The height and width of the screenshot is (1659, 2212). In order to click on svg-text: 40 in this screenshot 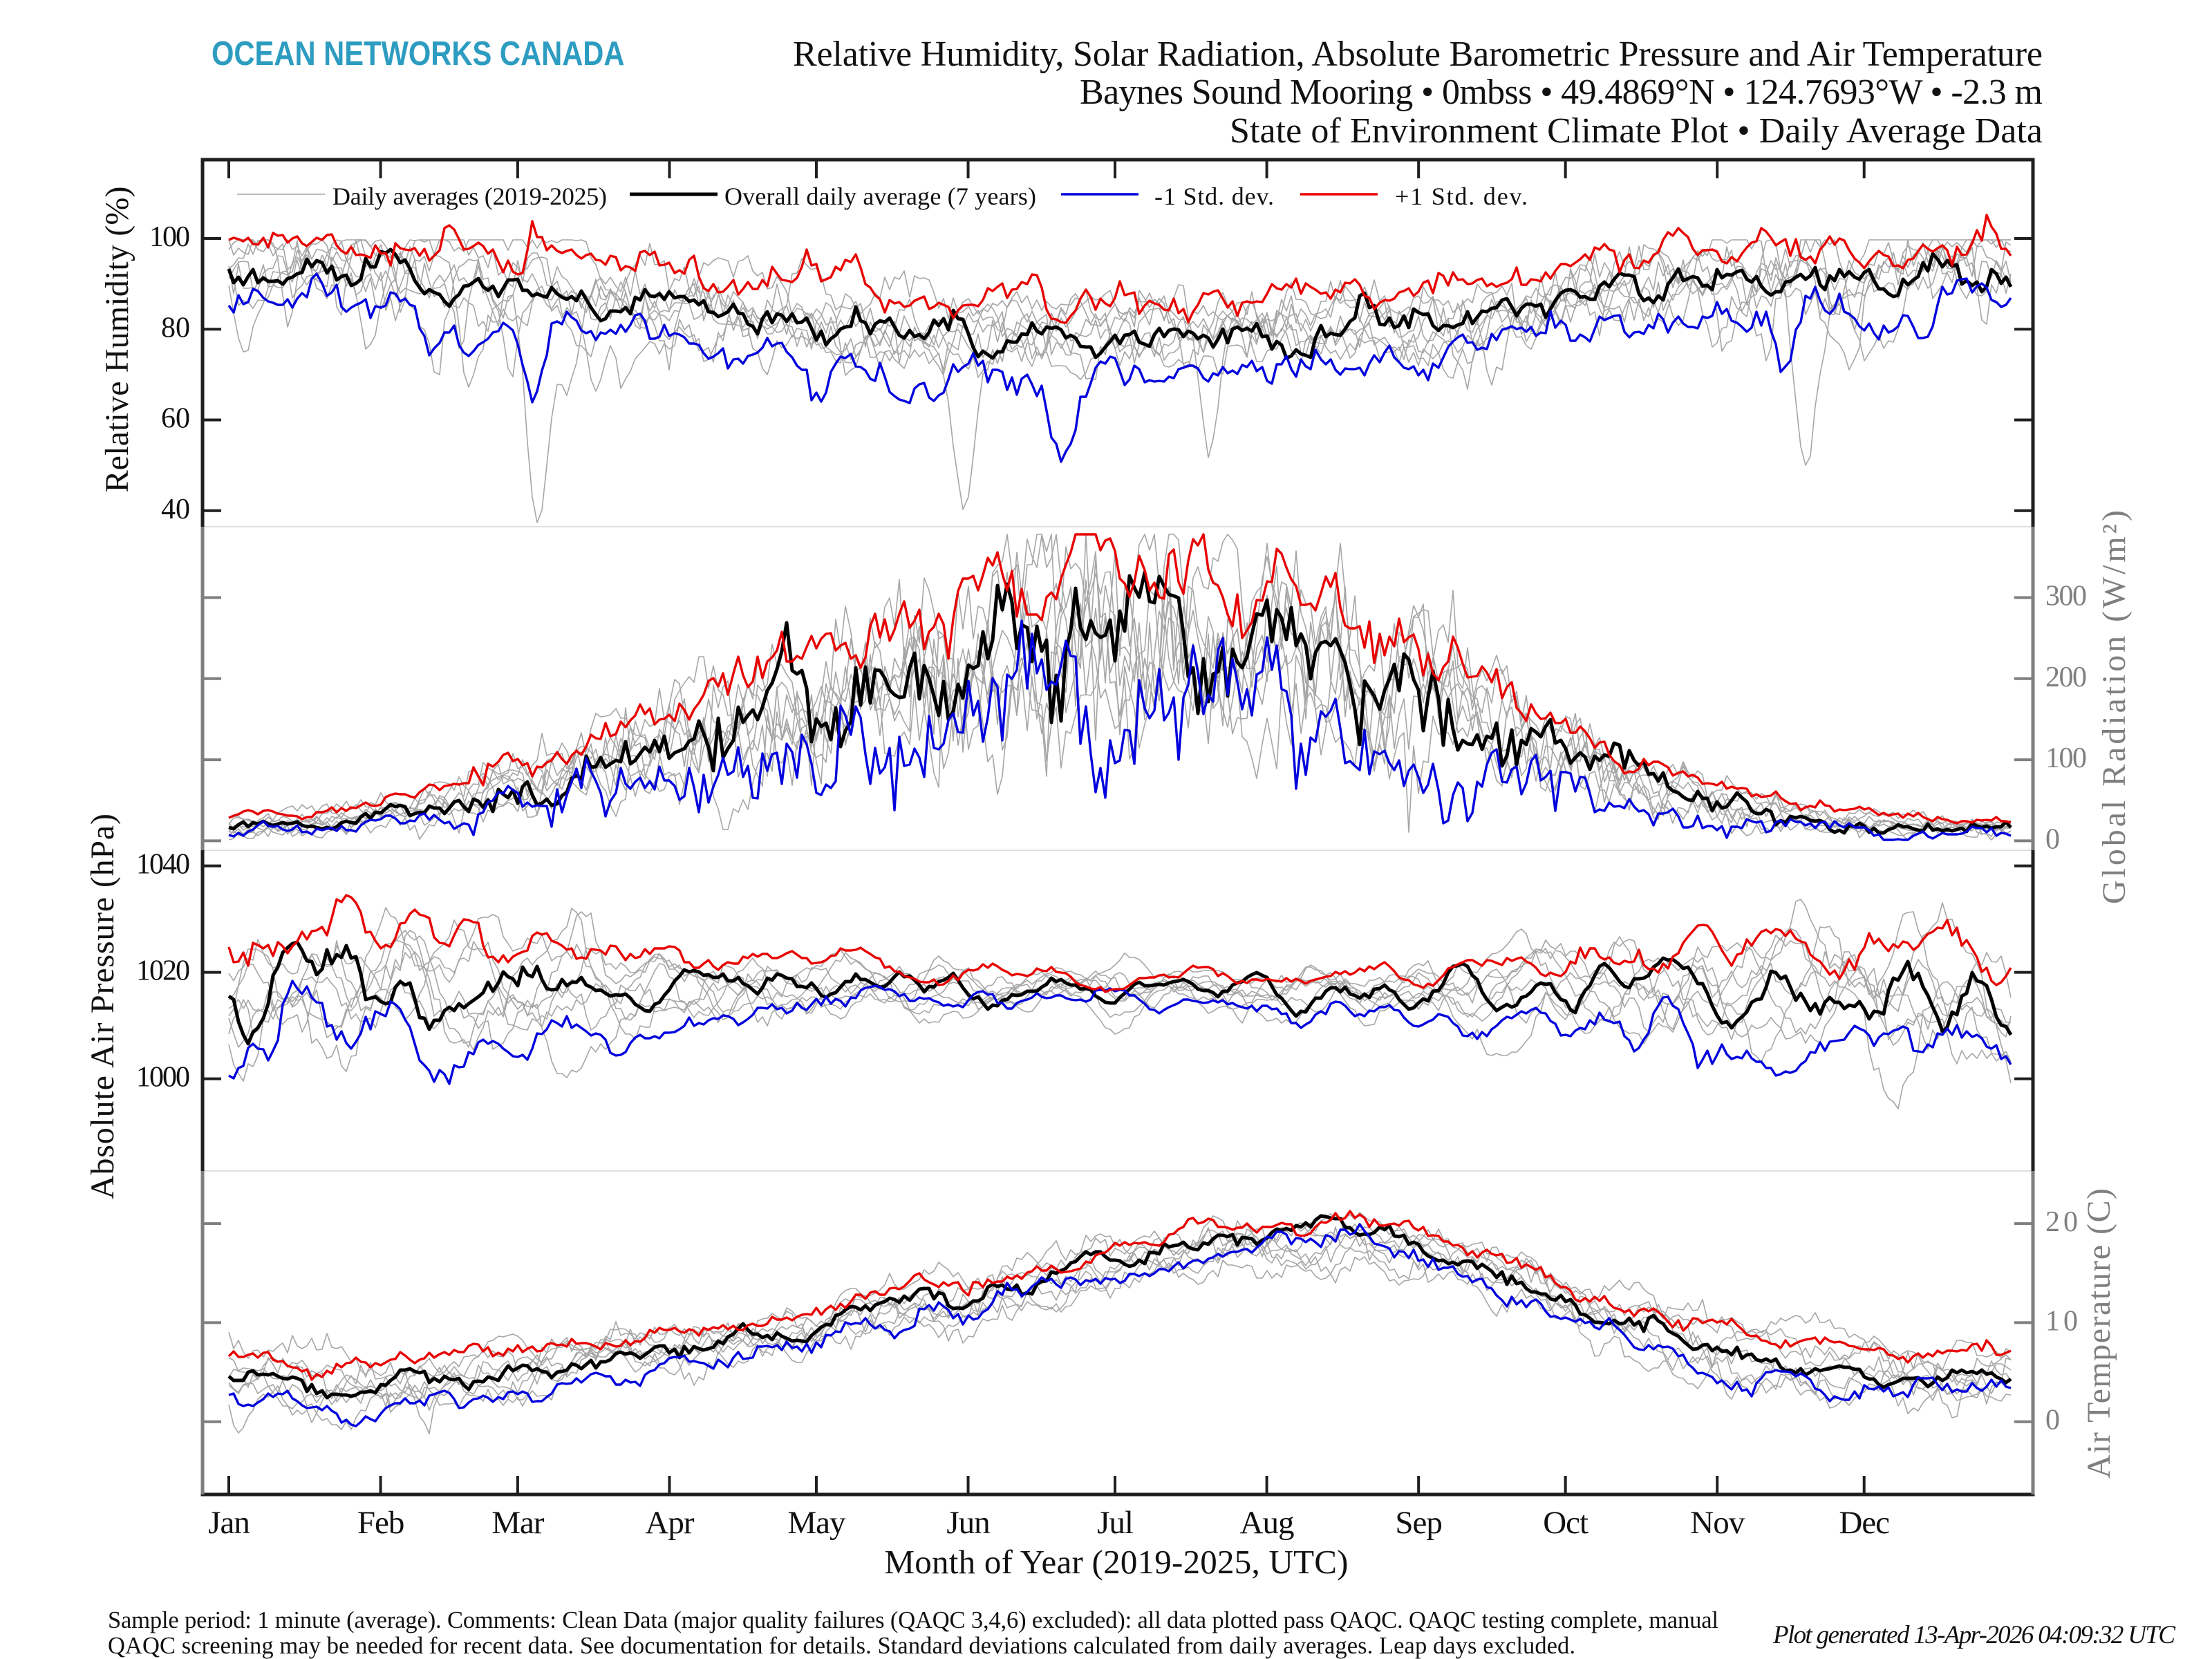, I will do `click(175, 509)`.